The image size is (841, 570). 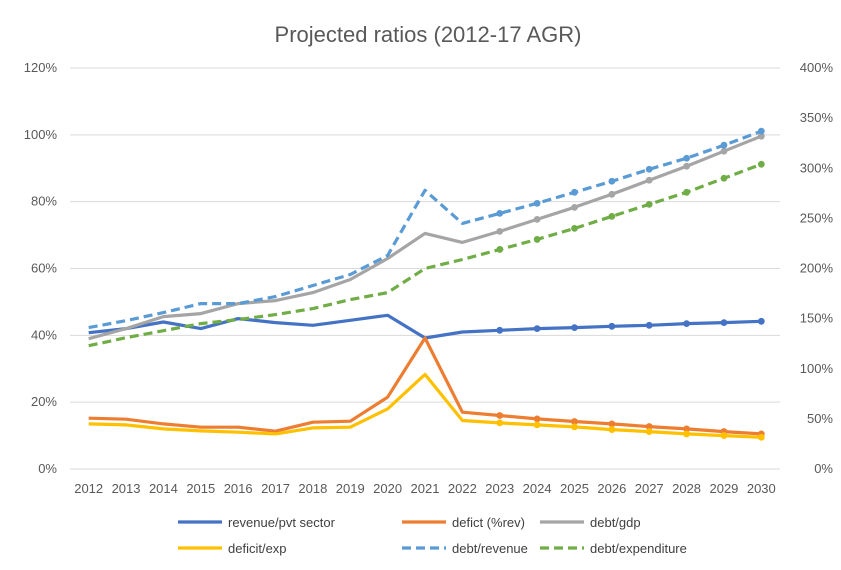 What do you see at coordinates (638, 548) in the screenshot?
I see `legend-label: debt/expenditure` at bounding box center [638, 548].